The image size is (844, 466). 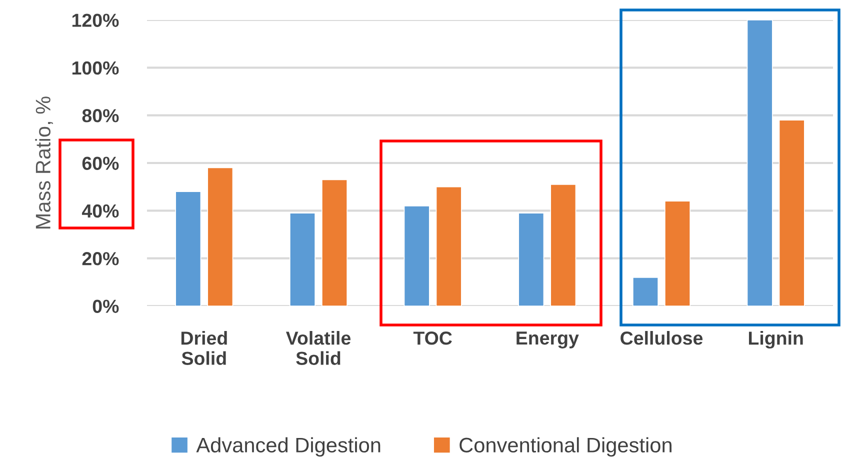 What do you see at coordinates (566, 447) in the screenshot?
I see `legend-label: Conventional Digestion` at bounding box center [566, 447].